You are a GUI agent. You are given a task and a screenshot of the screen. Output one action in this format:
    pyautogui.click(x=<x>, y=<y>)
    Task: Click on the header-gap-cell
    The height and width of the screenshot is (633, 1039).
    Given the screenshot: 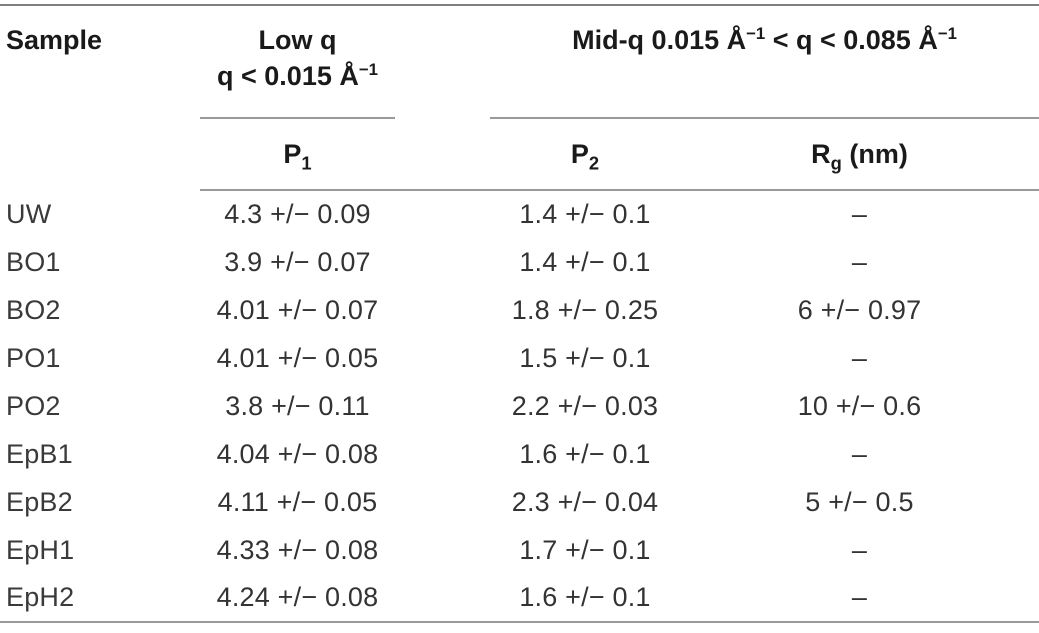 What is the action you would take?
    pyautogui.click(x=442, y=61)
    